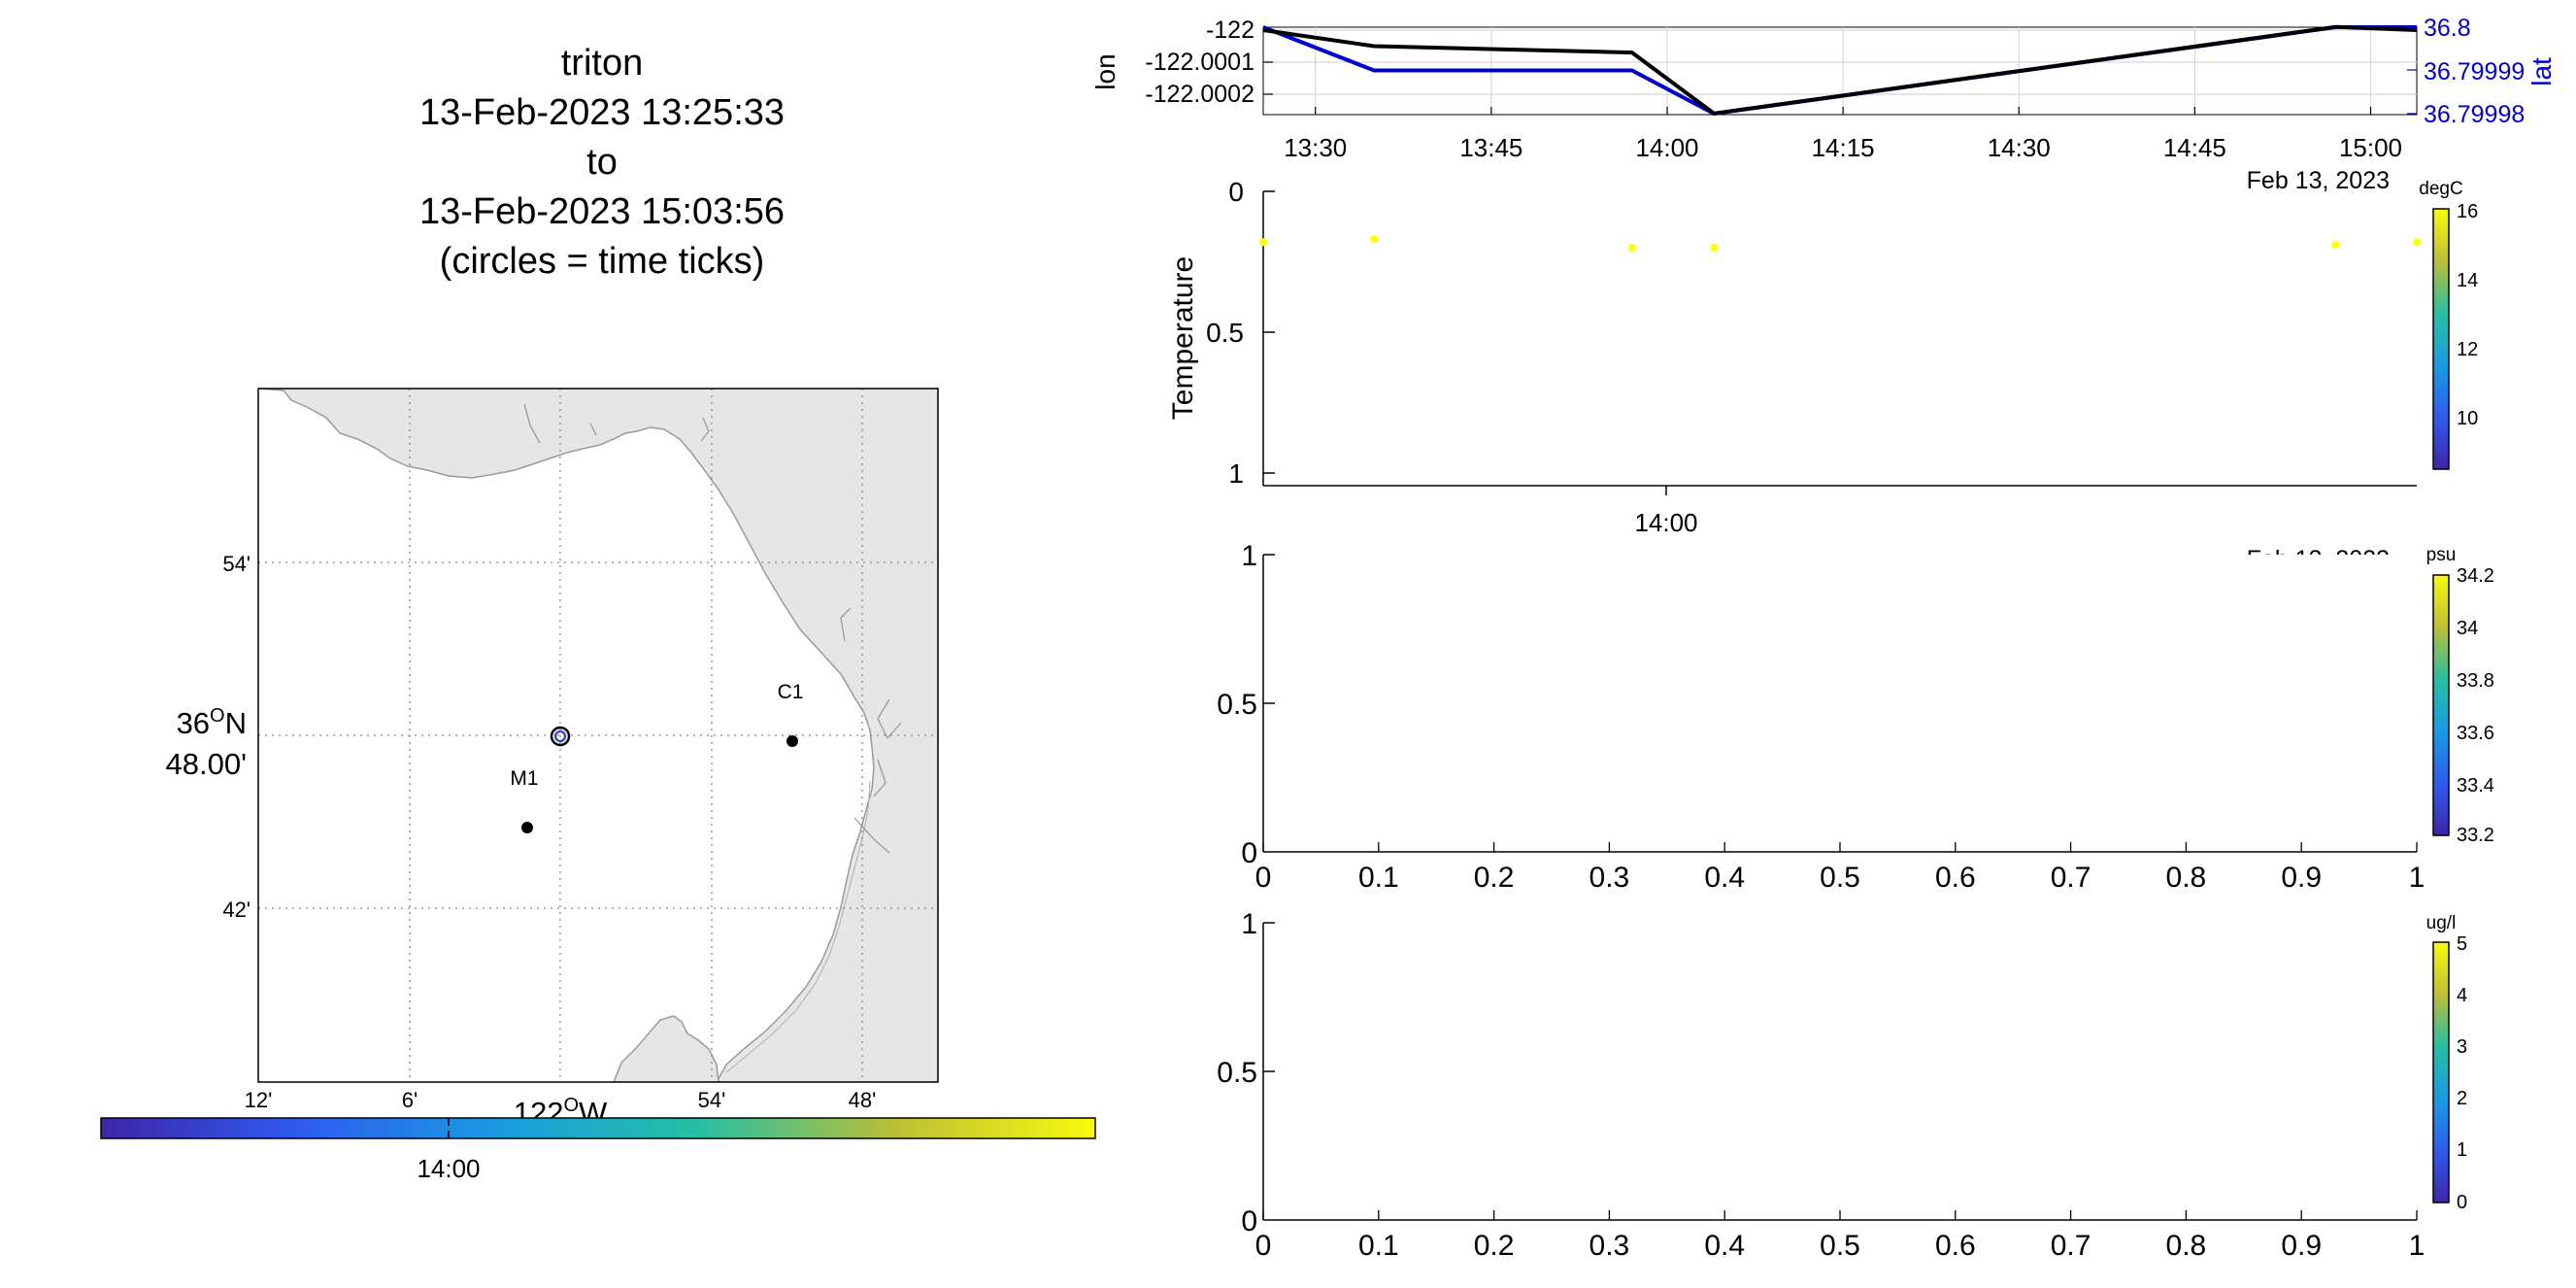  What do you see at coordinates (1725, 878) in the screenshot?
I see `sal-xtick-4: 0.4` at bounding box center [1725, 878].